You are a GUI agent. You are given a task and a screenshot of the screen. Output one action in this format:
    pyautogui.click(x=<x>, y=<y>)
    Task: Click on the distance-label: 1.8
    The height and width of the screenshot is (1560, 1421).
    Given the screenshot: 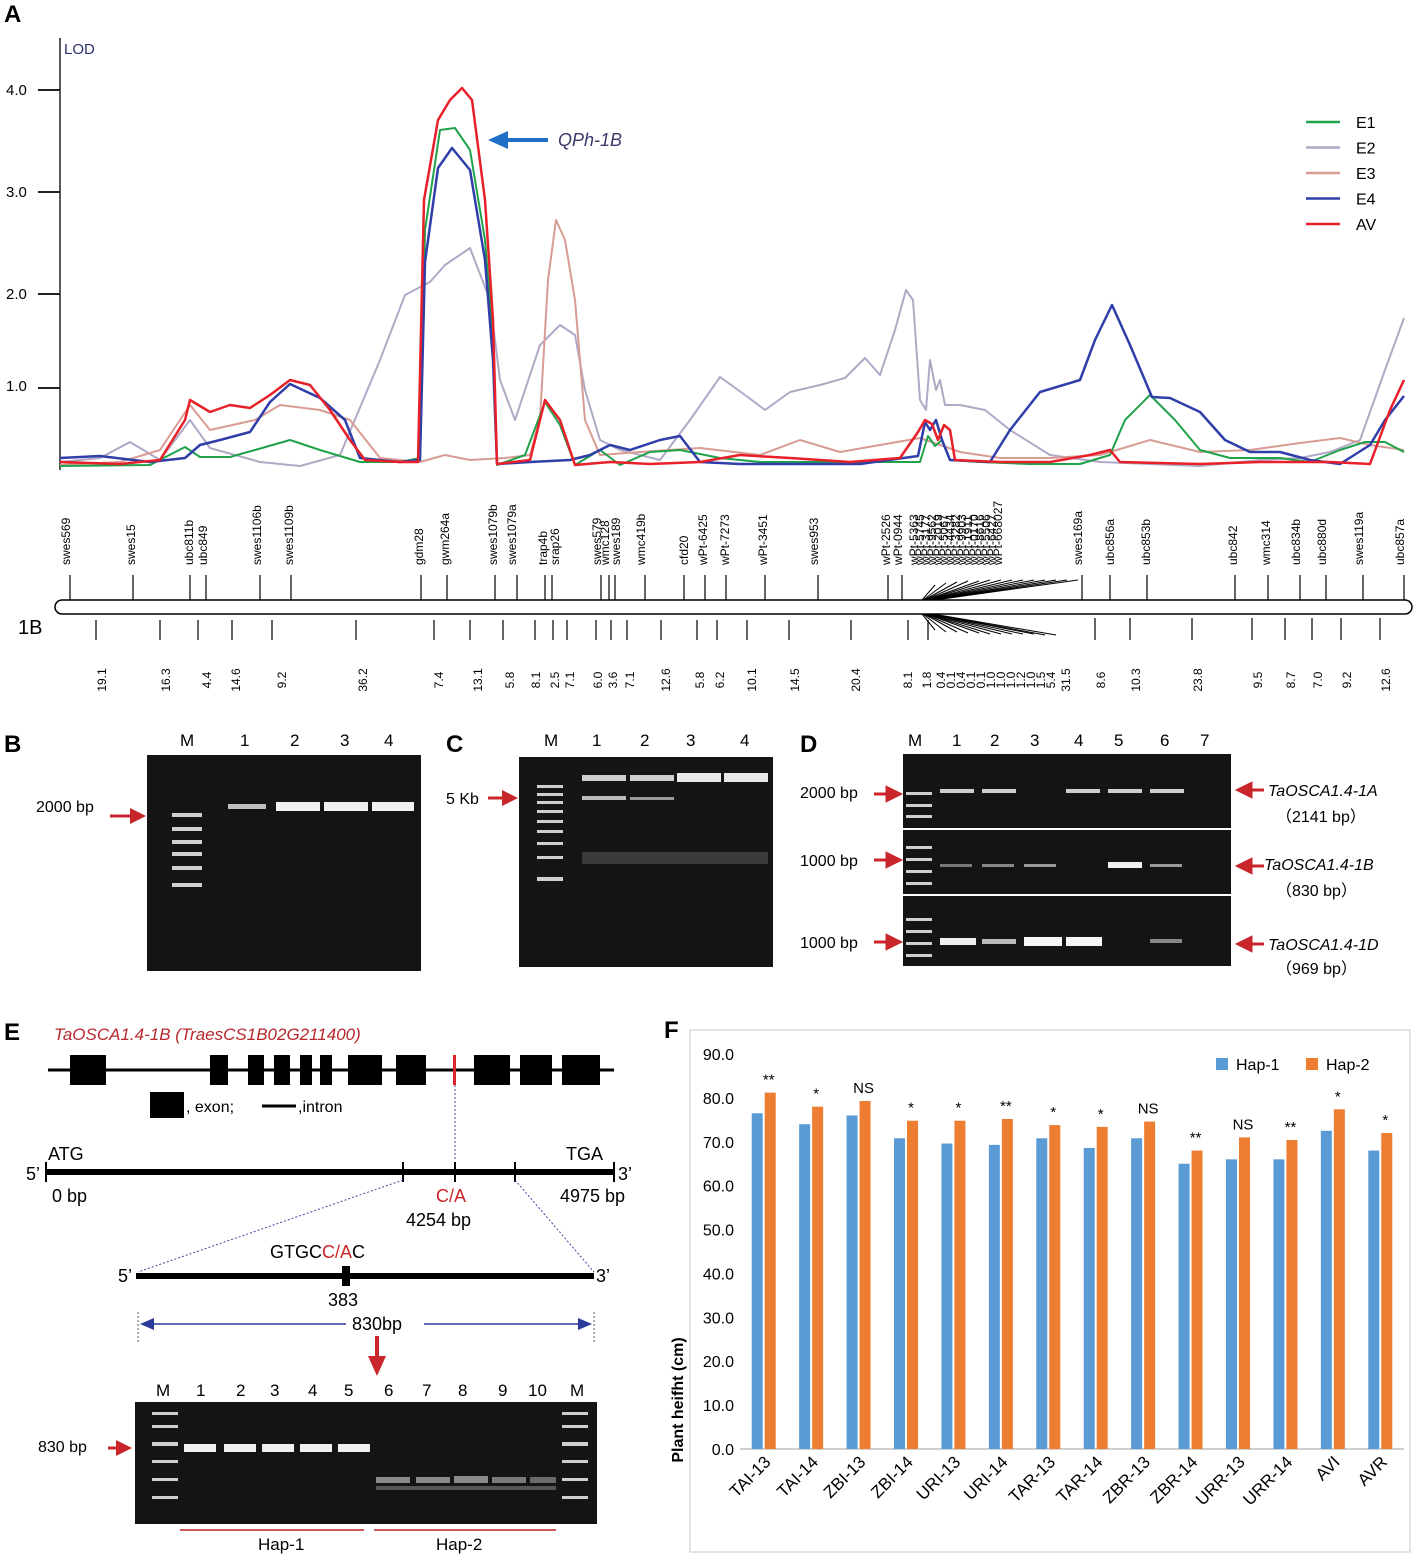 What is the action you would take?
    pyautogui.click(x=927, y=679)
    